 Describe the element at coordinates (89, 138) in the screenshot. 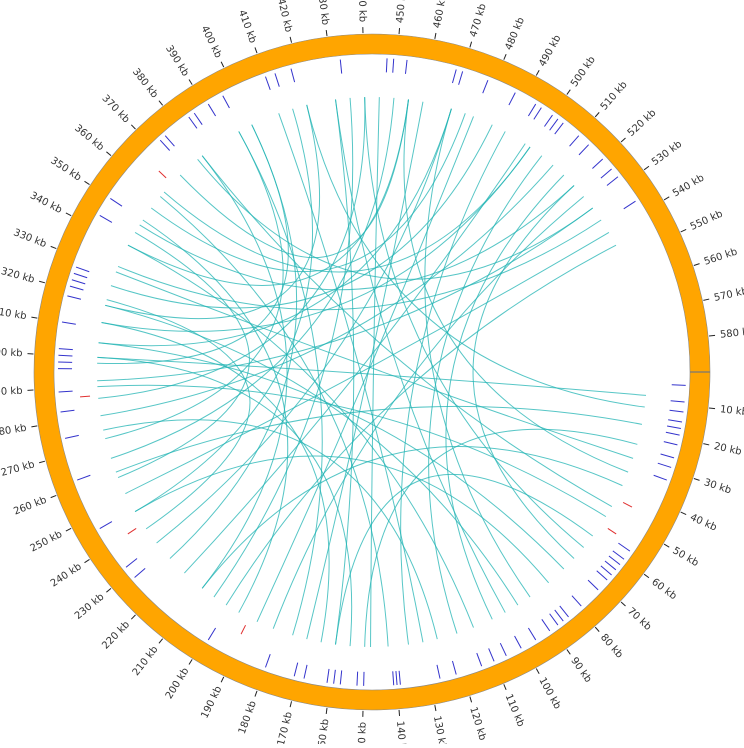

I see `tick-label: 360 kb` at that location.